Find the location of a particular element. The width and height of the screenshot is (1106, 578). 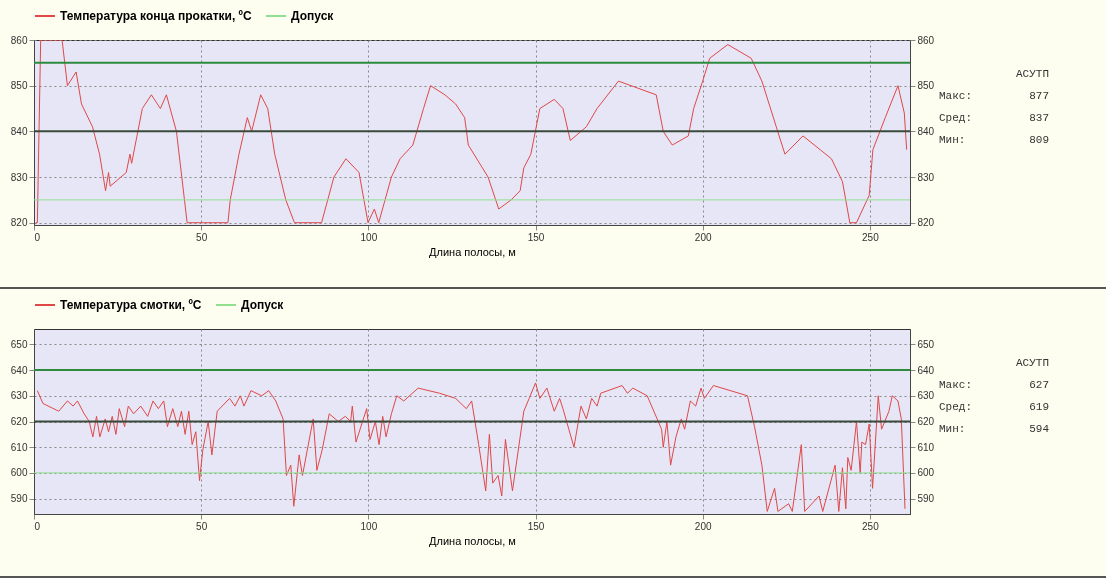

y2-tick-label: 630 is located at coordinates (926, 396).